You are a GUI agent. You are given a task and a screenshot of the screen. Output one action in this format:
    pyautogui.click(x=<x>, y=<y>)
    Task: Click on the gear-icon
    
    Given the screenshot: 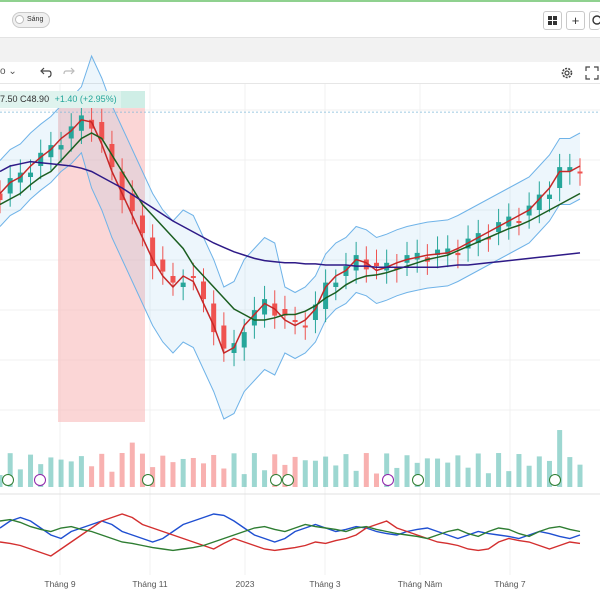 What is the action you would take?
    pyautogui.click(x=567, y=73)
    